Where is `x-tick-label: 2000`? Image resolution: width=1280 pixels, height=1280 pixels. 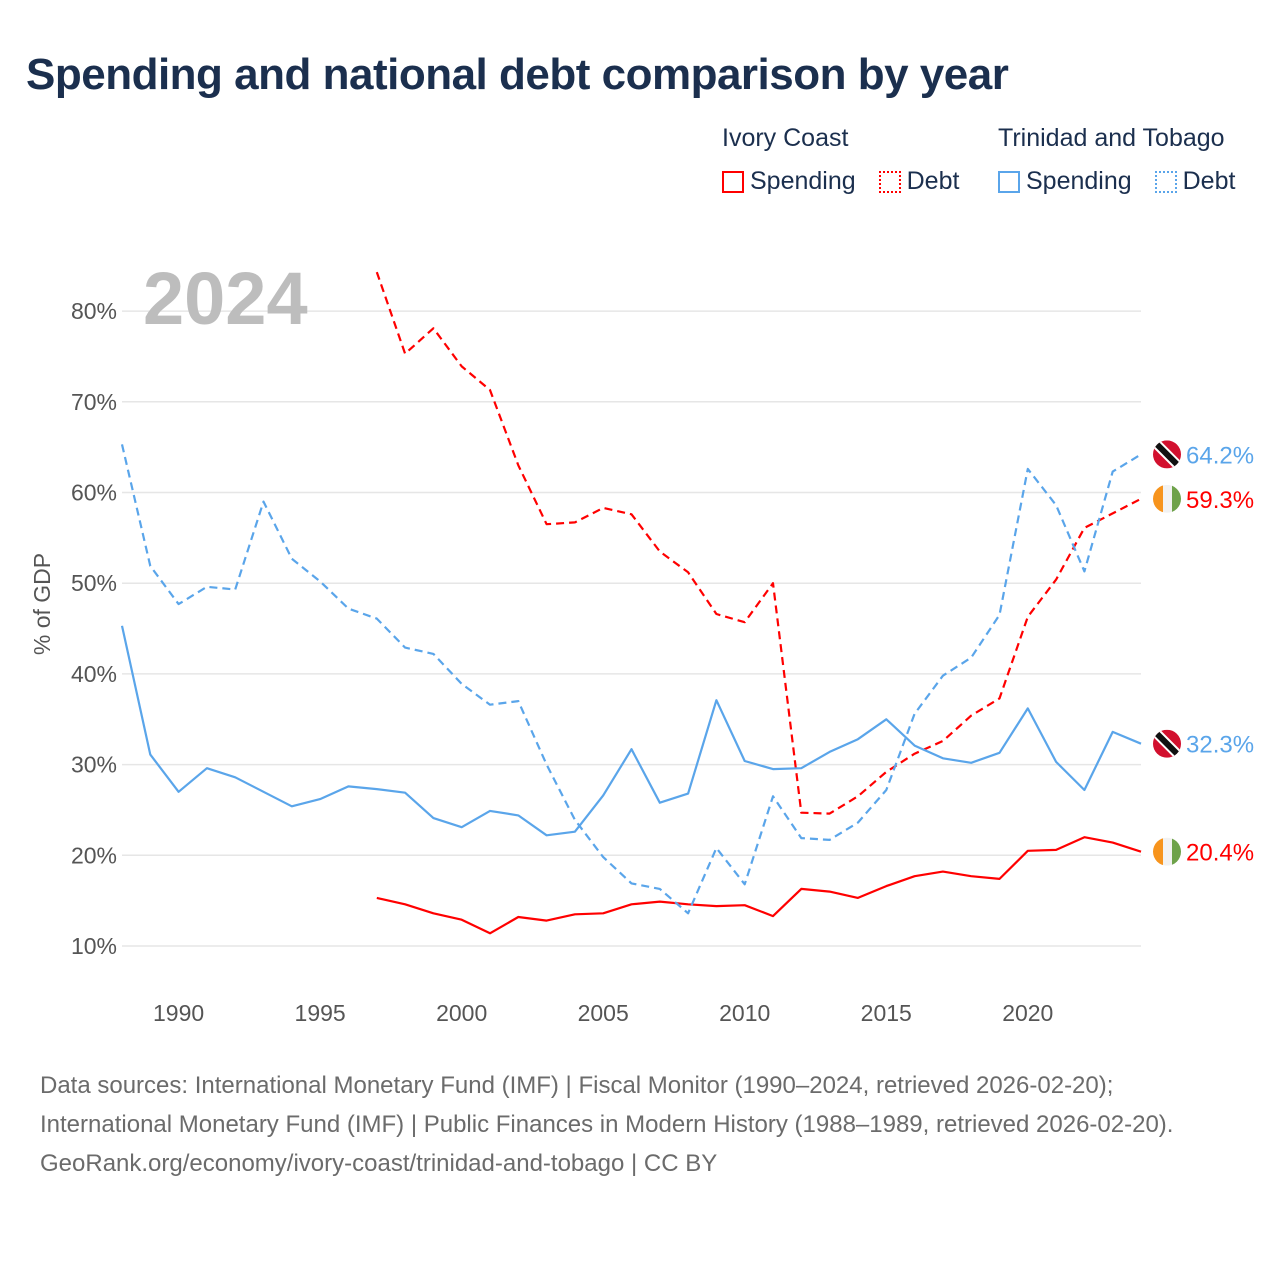 x-tick-label: 2000 is located at coordinates (461, 1013).